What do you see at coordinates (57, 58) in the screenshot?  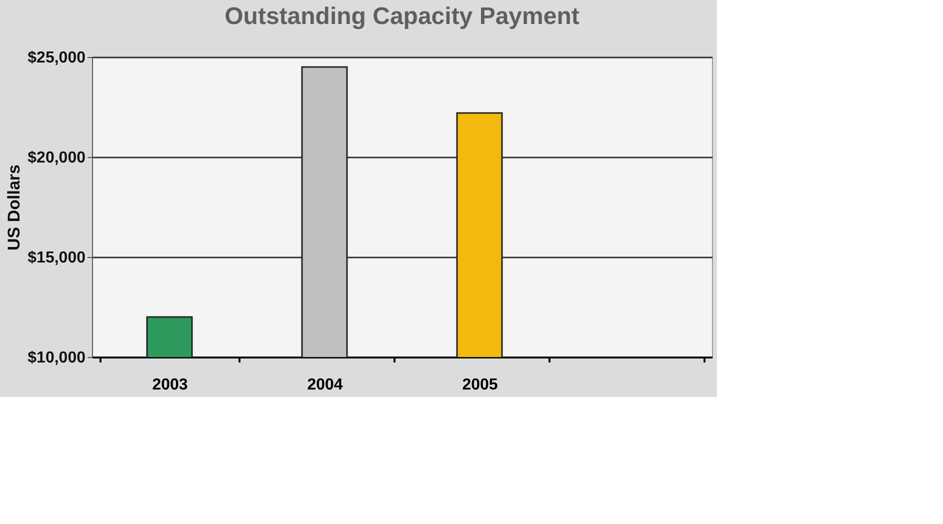 I see `y-tick-label: $25,000` at bounding box center [57, 58].